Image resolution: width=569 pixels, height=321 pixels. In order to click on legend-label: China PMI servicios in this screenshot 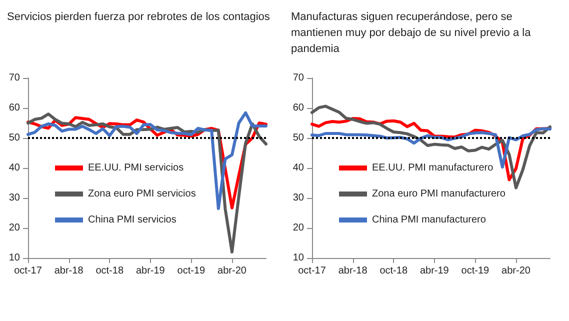, I will do `click(132, 220)`.